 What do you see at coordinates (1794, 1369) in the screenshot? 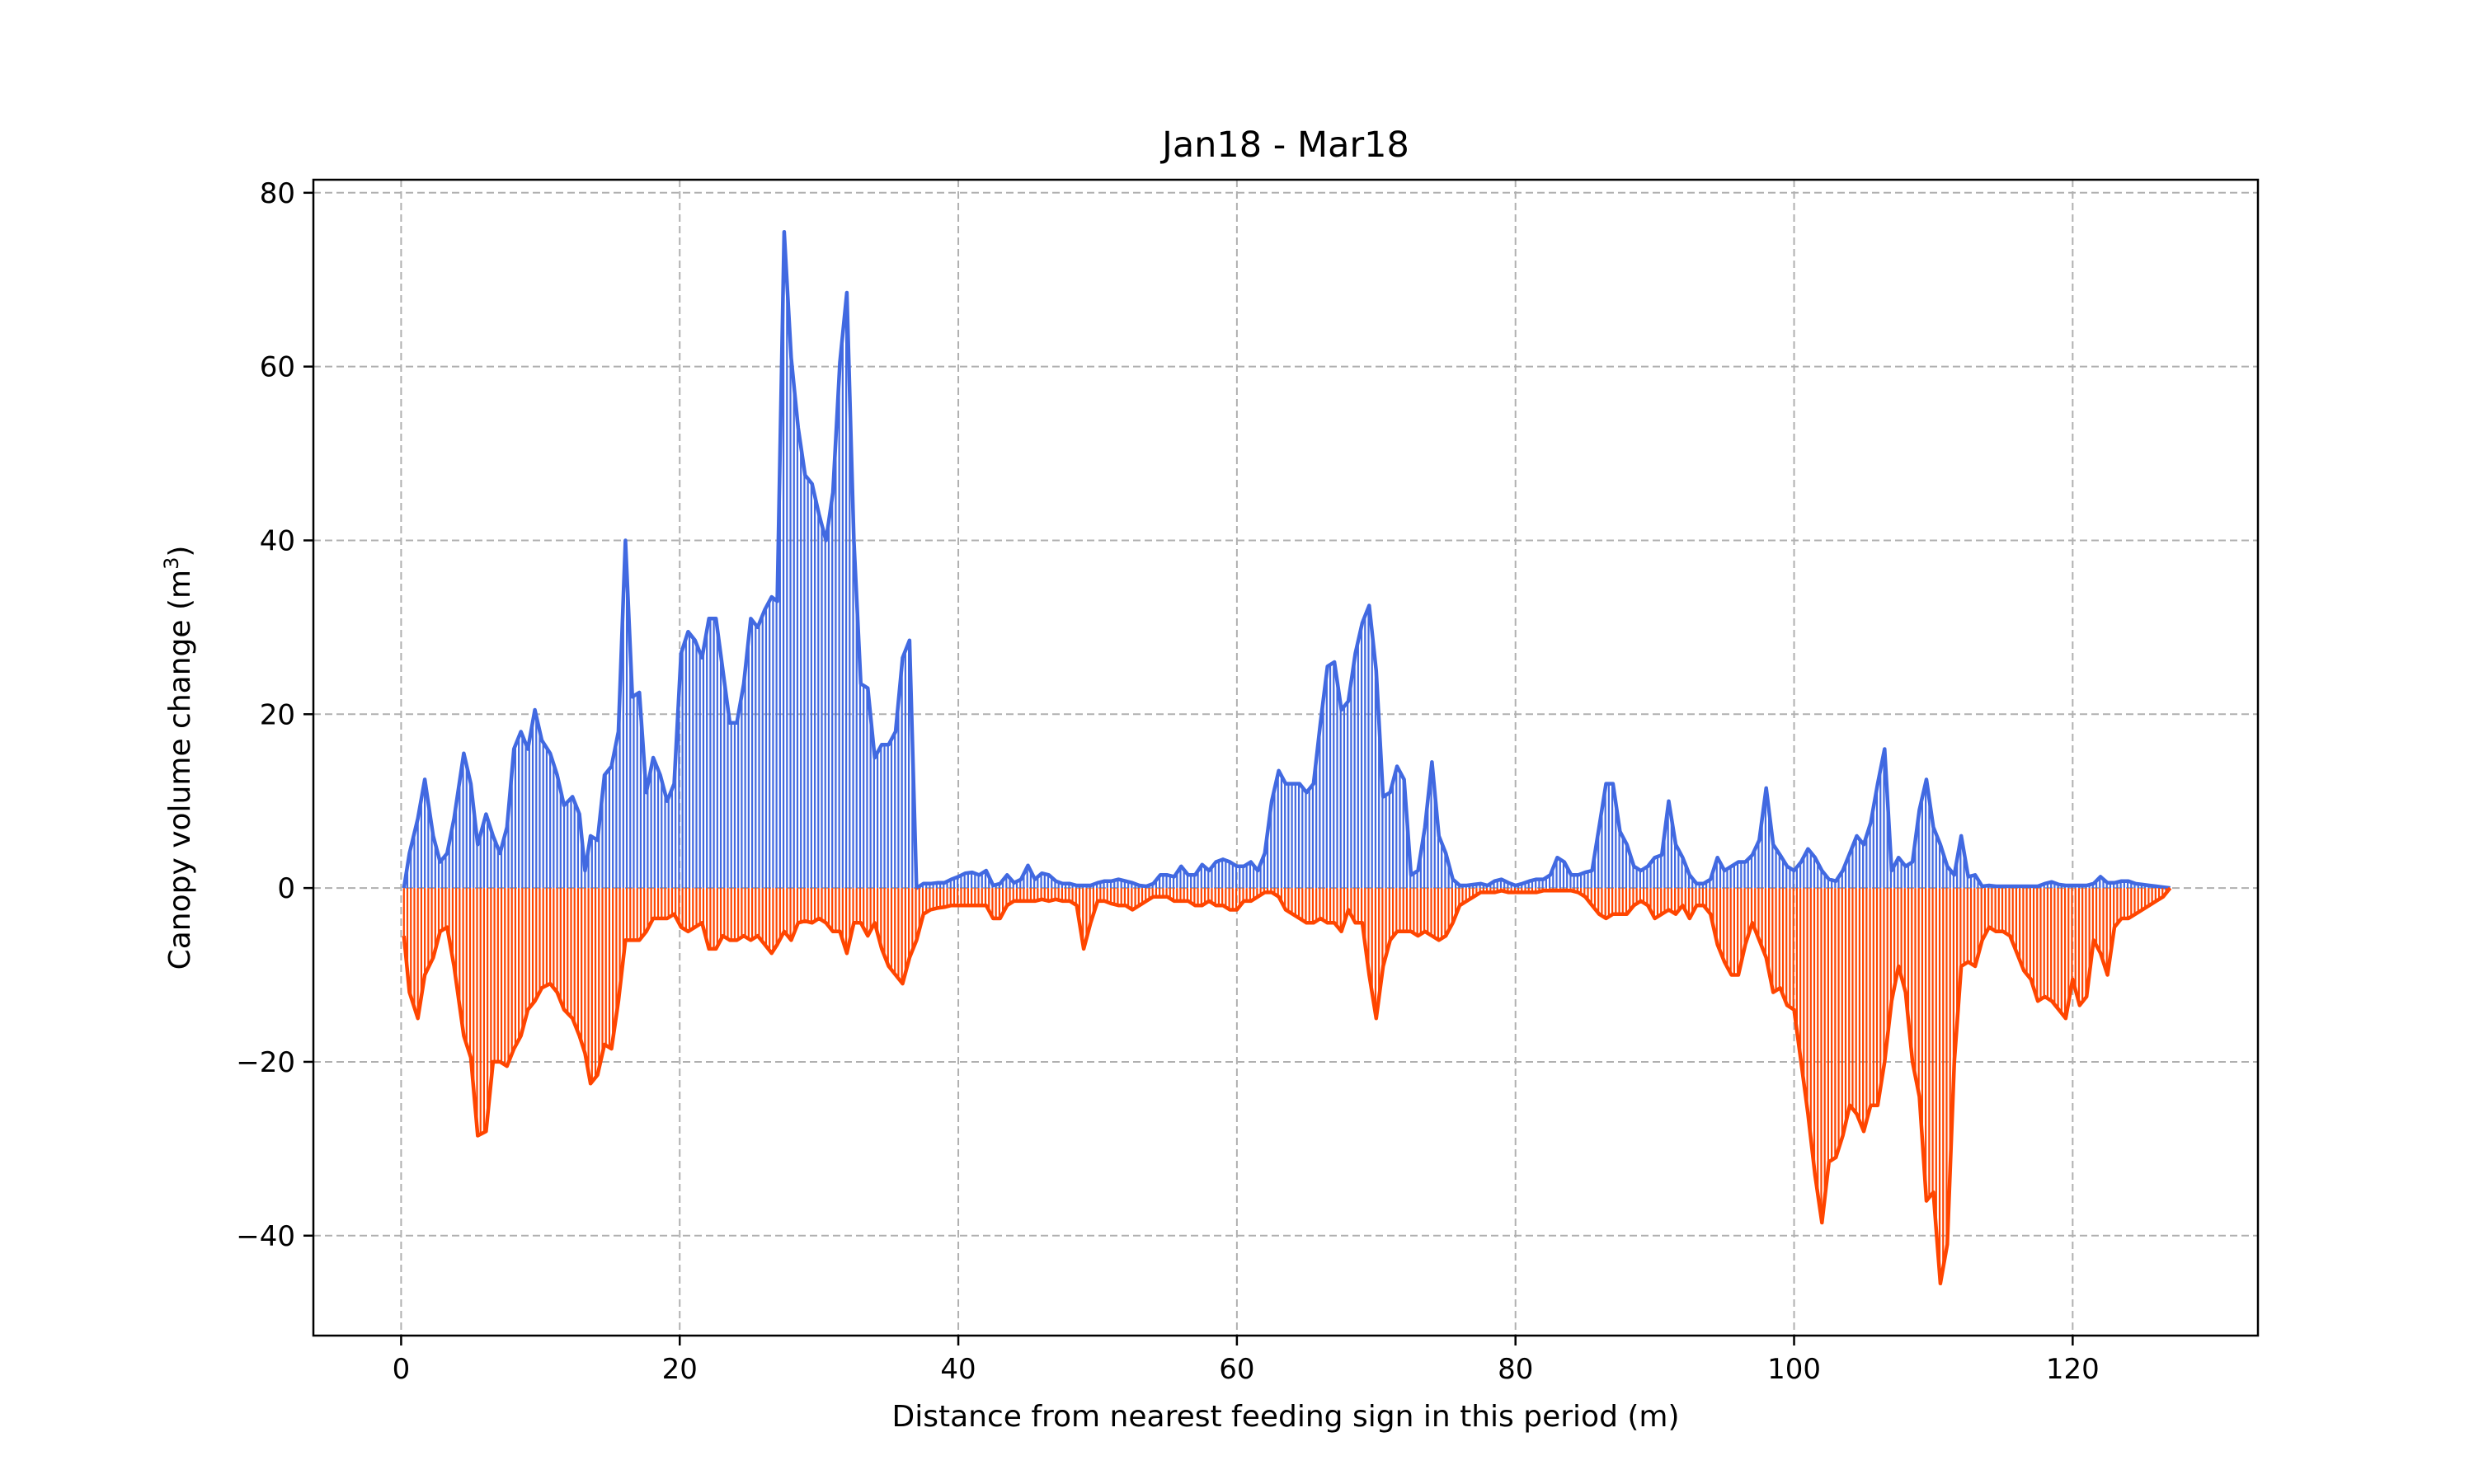
I see `x-tick-label: 100` at bounding box center [1794, 1369].